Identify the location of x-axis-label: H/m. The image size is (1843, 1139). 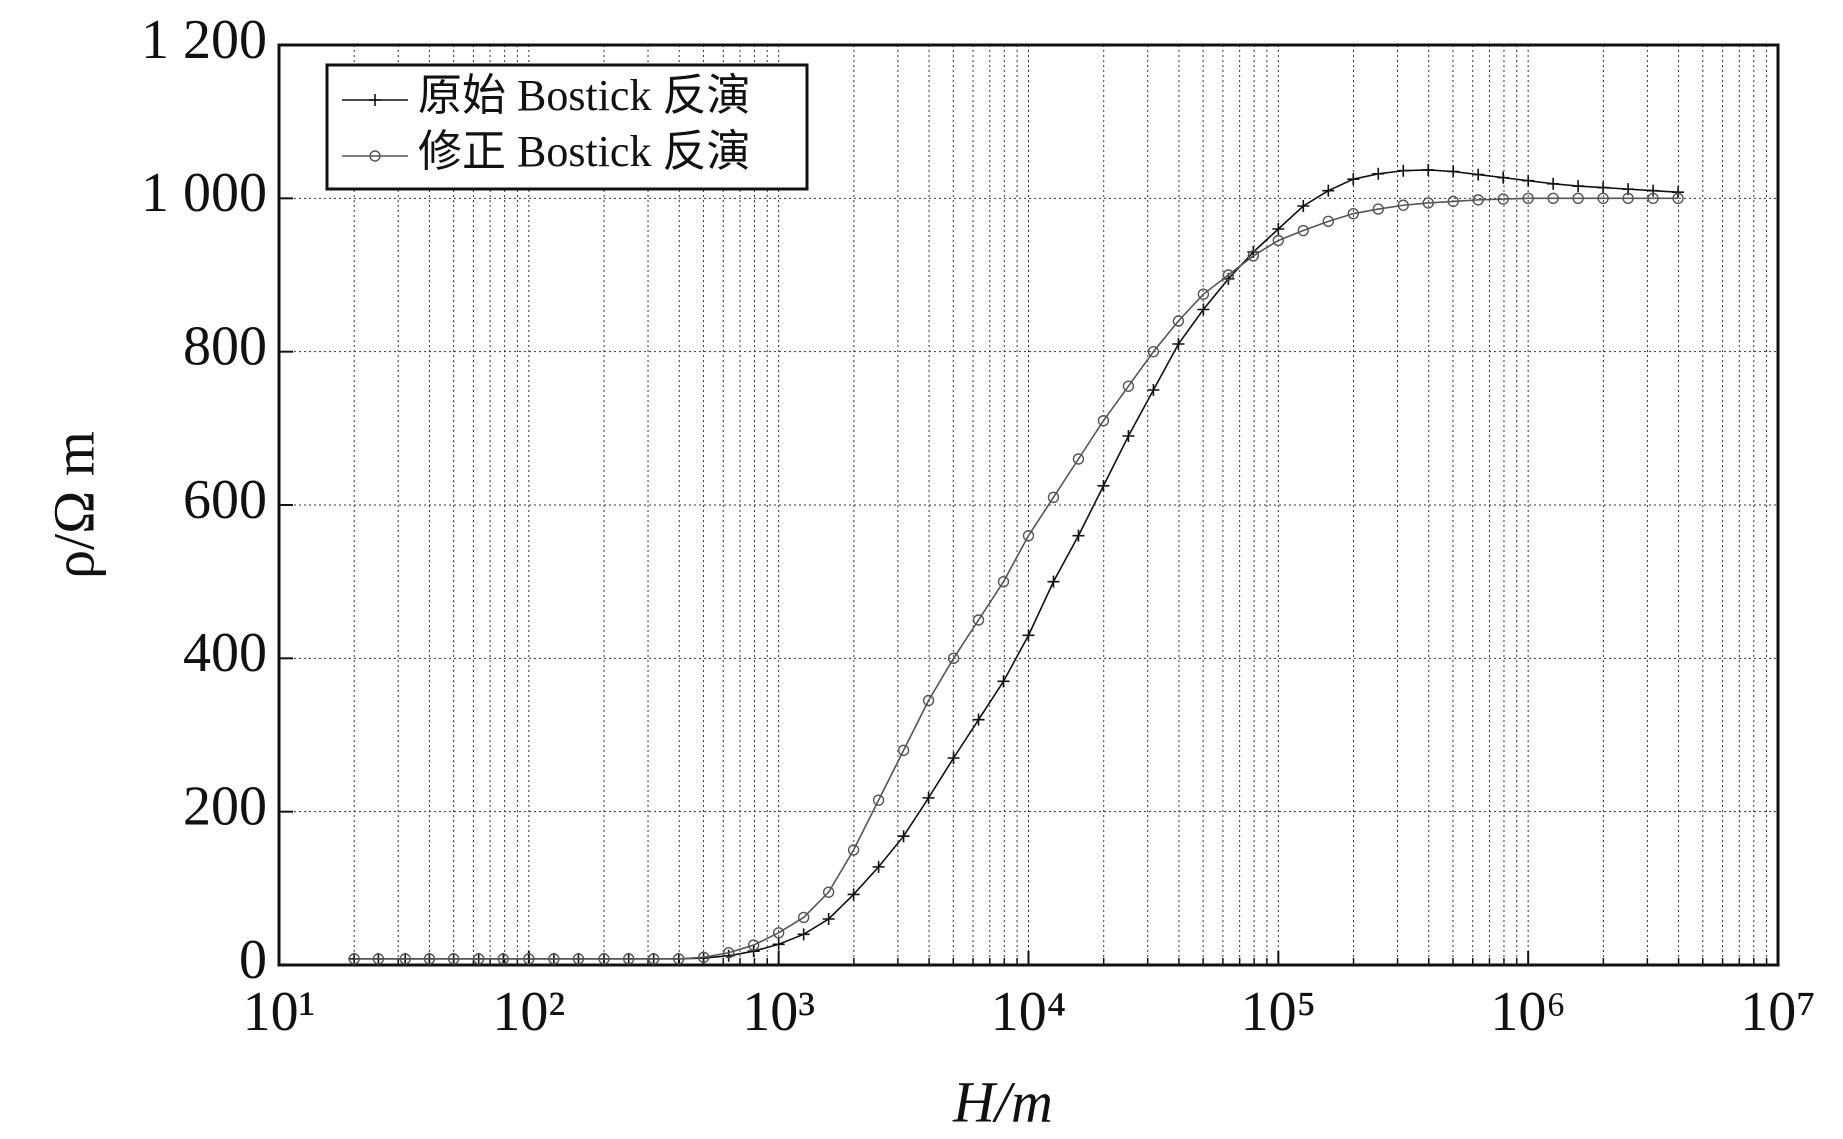
(1002, 1101).